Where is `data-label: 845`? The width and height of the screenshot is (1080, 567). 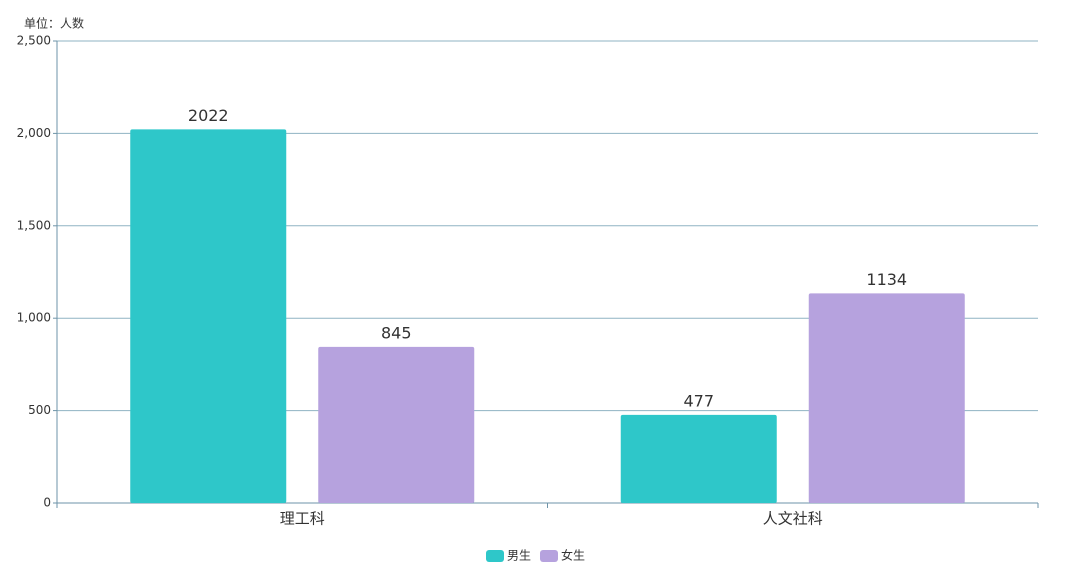 data-label: 845 is located at coordinates (396, 332).